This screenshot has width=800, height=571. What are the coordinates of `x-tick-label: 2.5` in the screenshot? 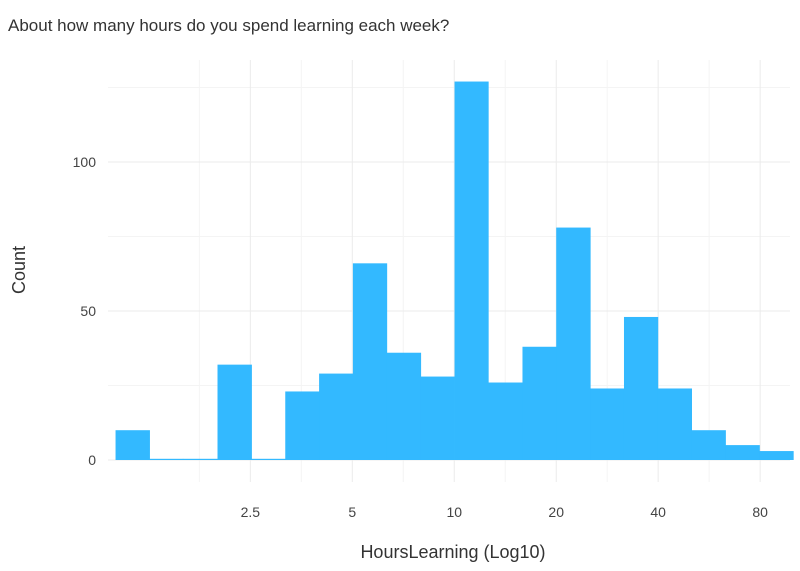 It's located at (251, 512).